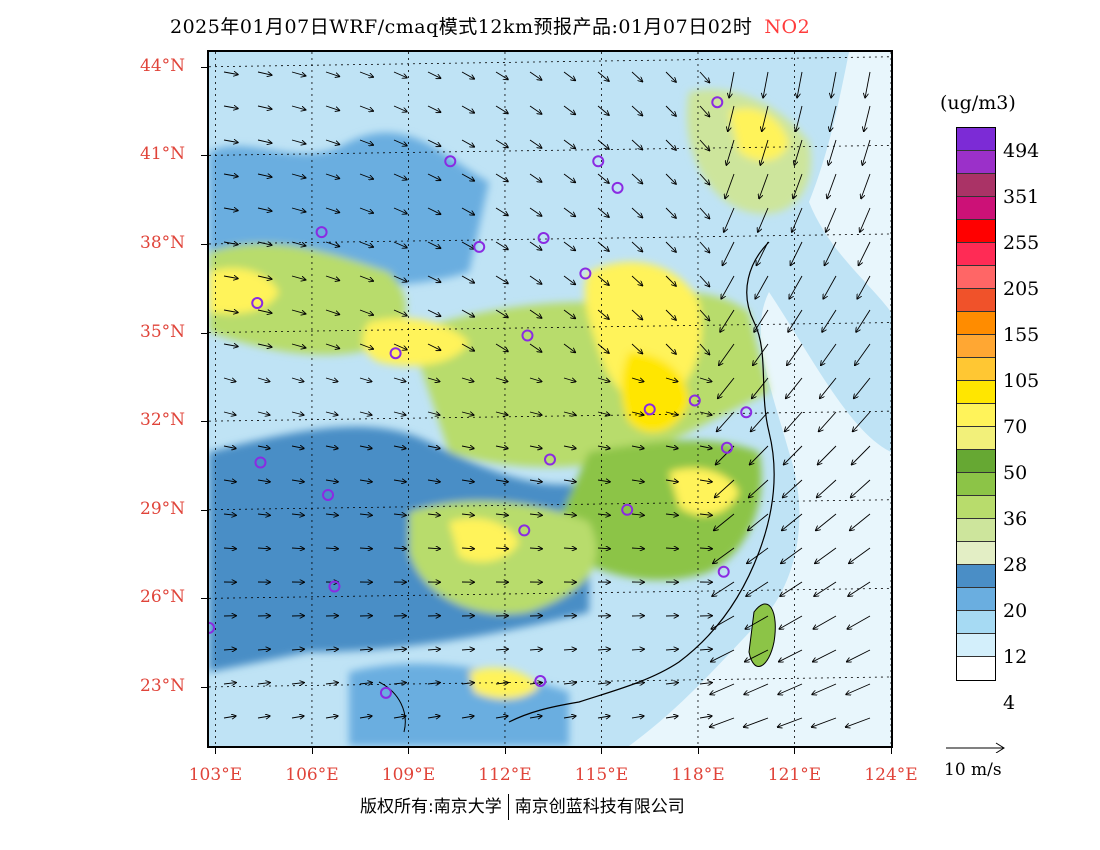  I want to click on border-south, so click(392, 707).